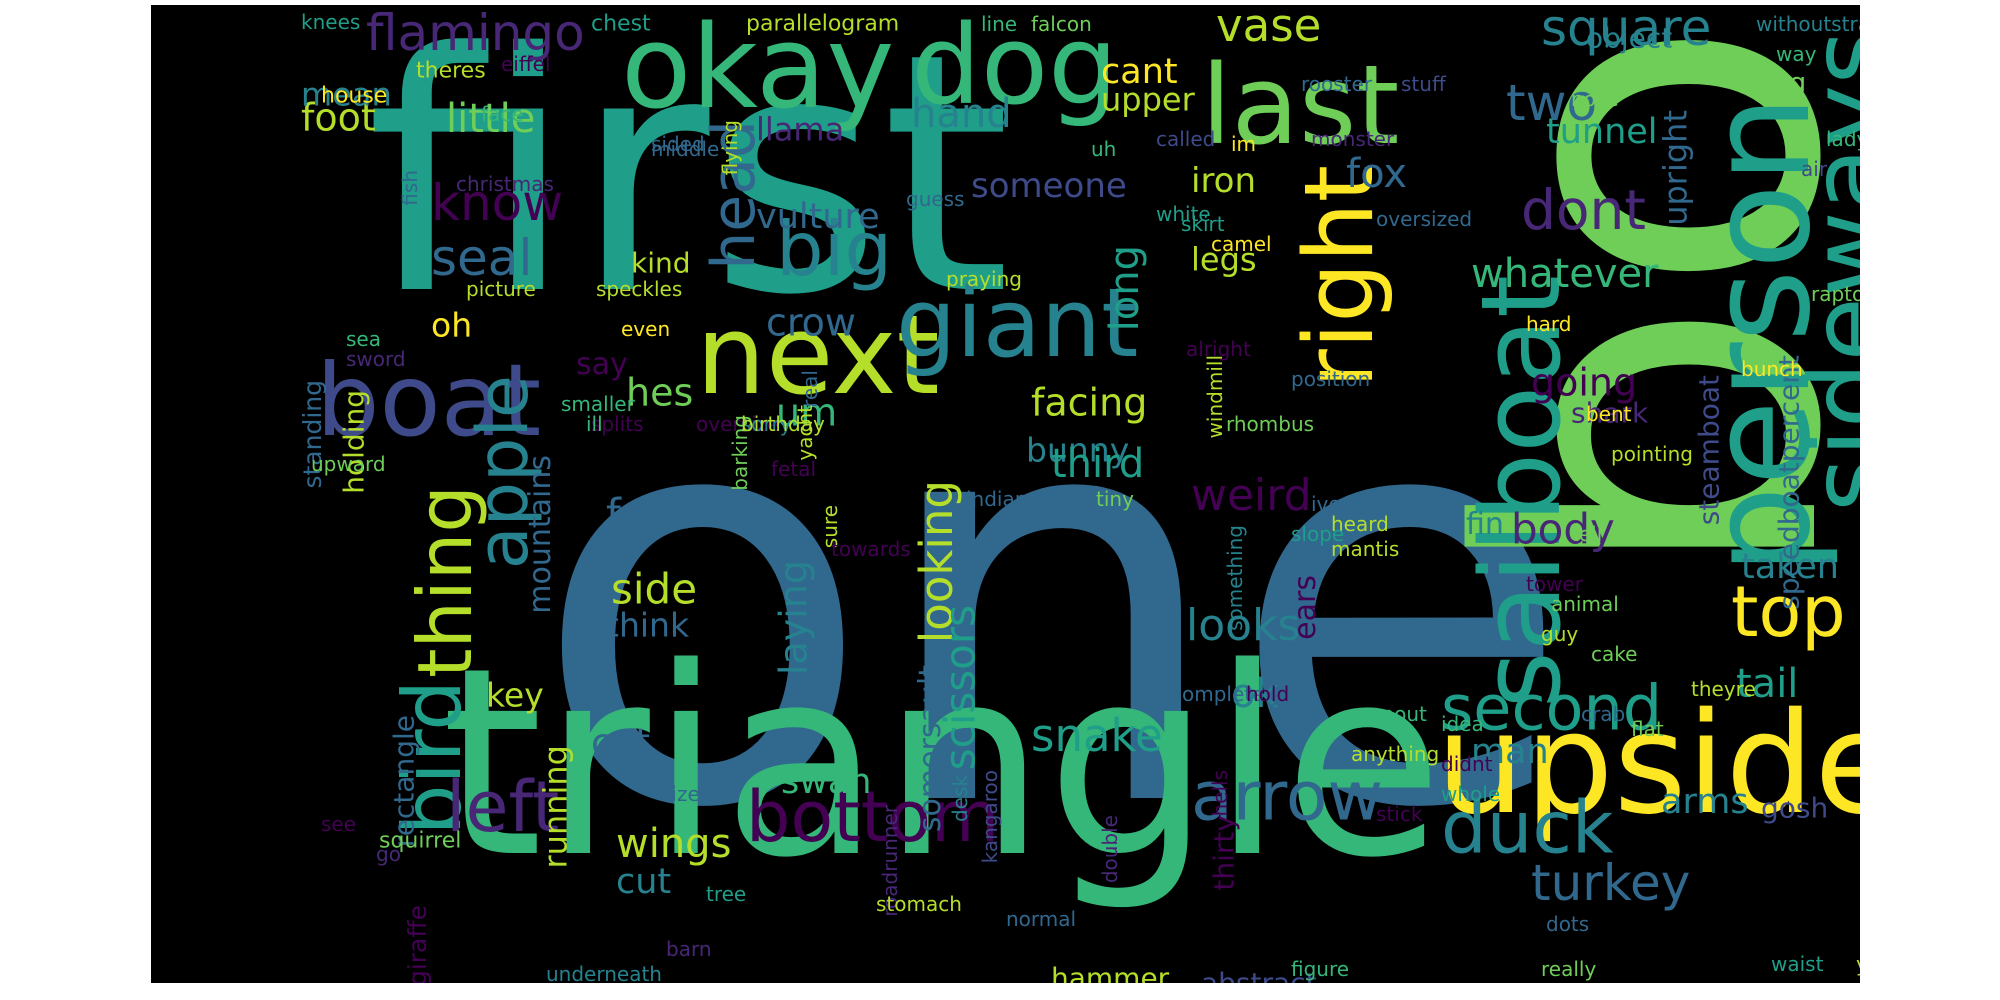  What do you see at coordinates (1115, 499) in the screenshot?
I see `word-tiny: tiny` at bounding box center [1115, 499].